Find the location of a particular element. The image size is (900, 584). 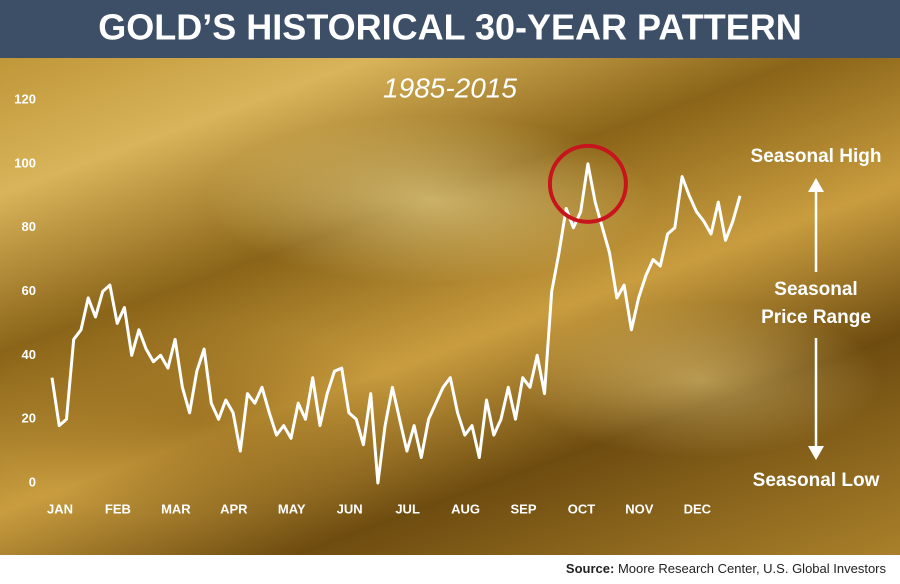

x-tick-label: MAR is located at coordinates (176, 508).